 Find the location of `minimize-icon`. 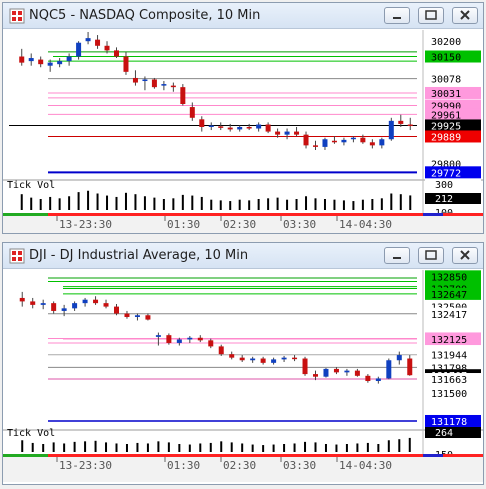

minimize-icon is located at coordinates (397, 258).